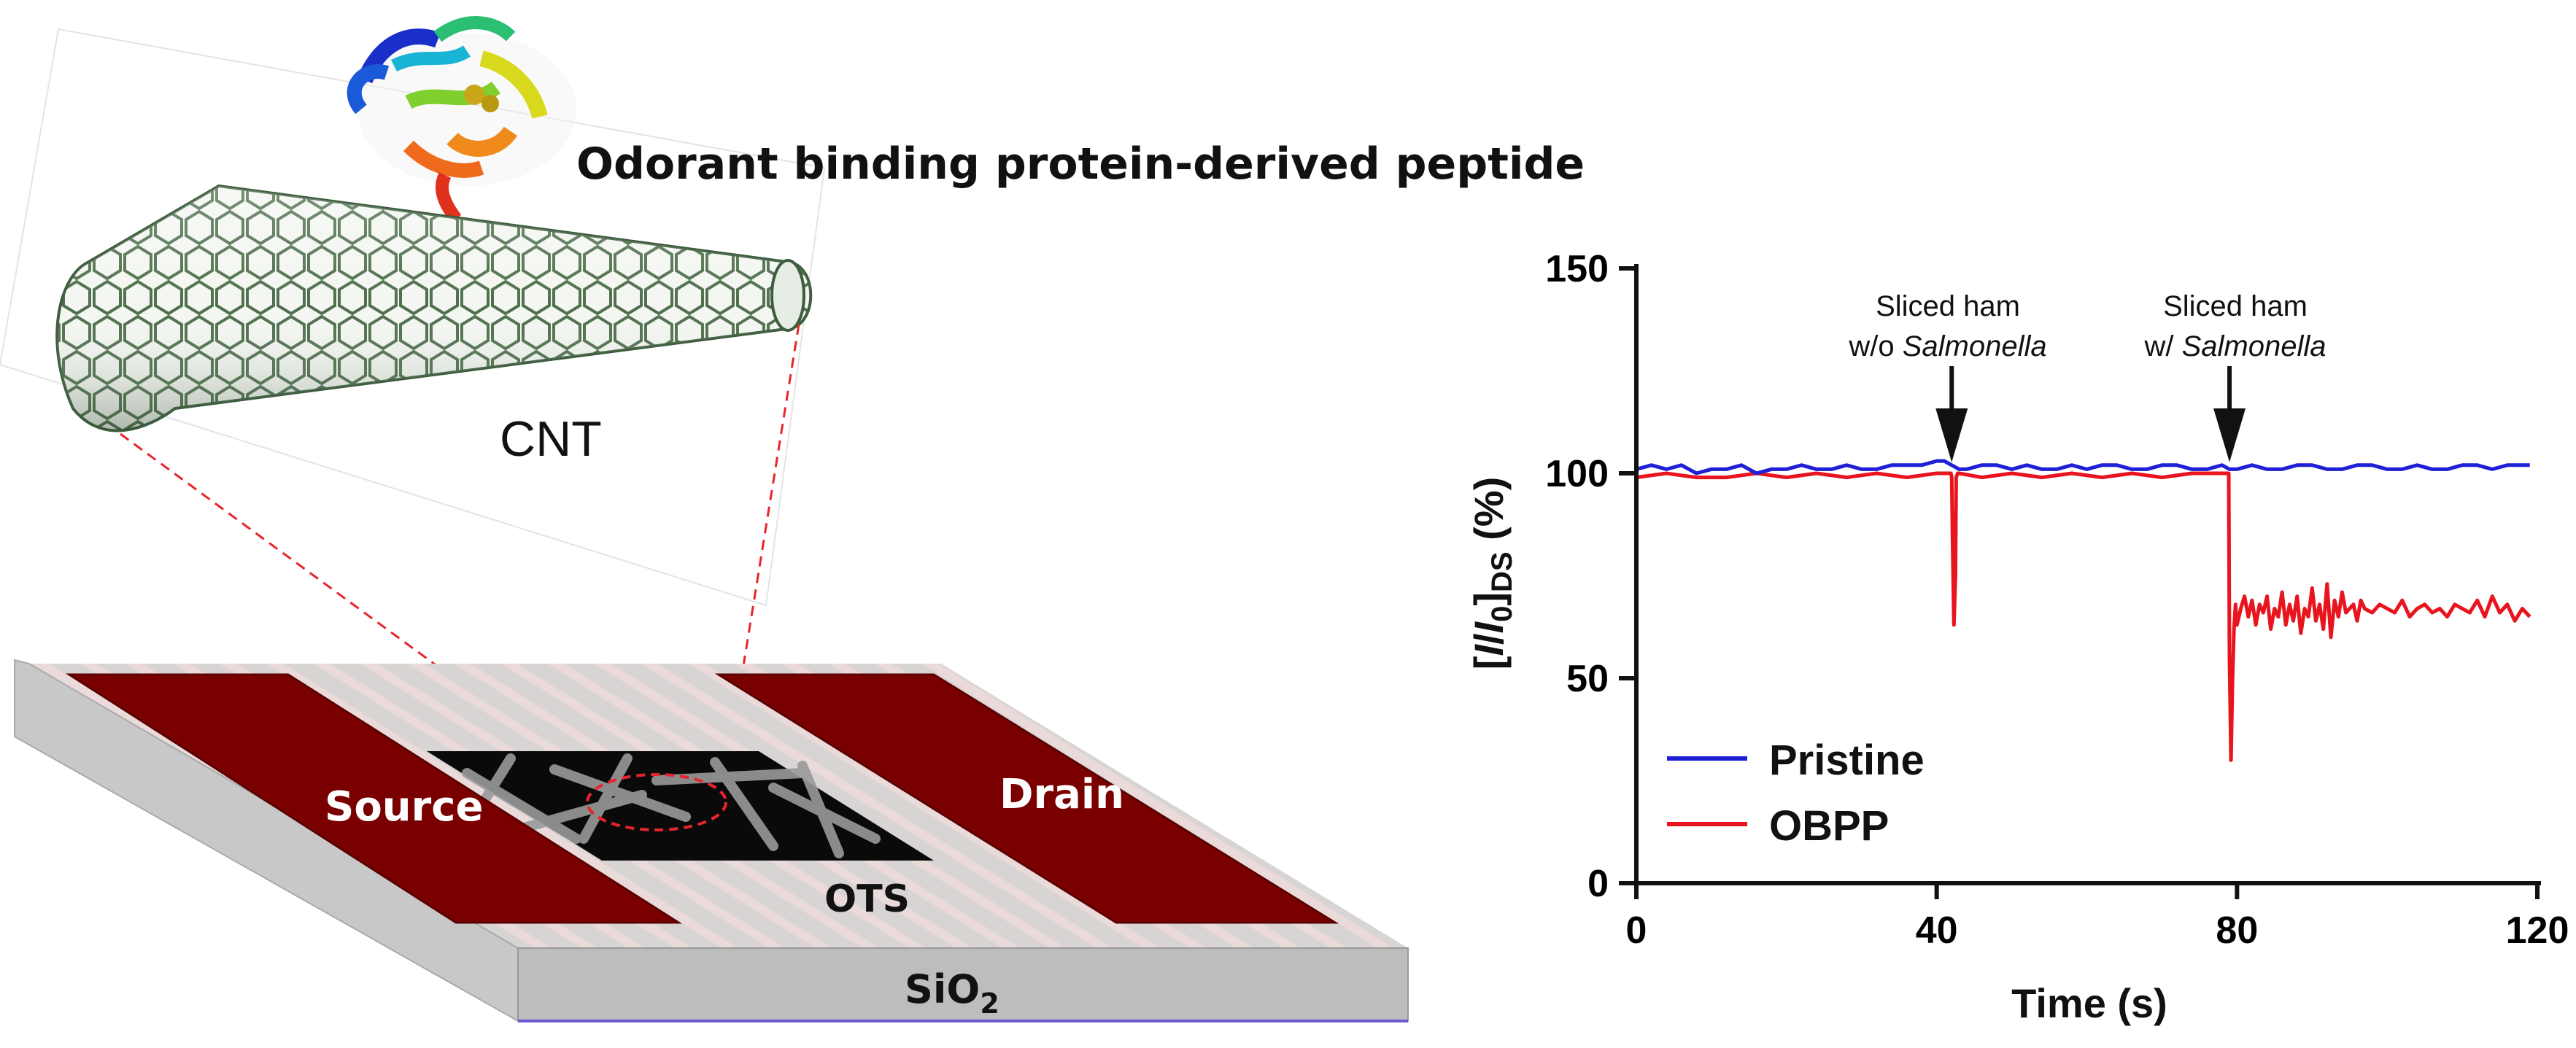  I want to click on y-tick-label: 50, so click(1587, 679).